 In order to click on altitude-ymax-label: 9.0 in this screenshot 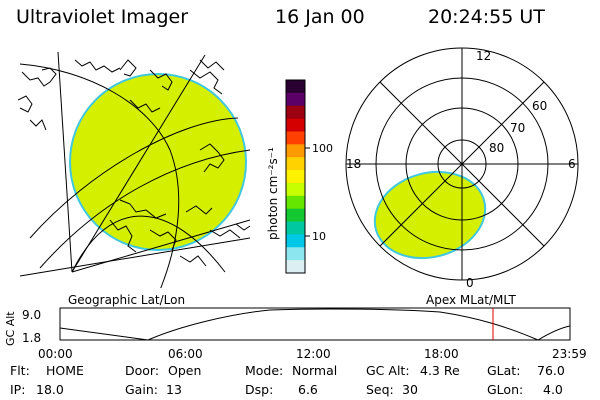, I will do `click(31, 315)`.